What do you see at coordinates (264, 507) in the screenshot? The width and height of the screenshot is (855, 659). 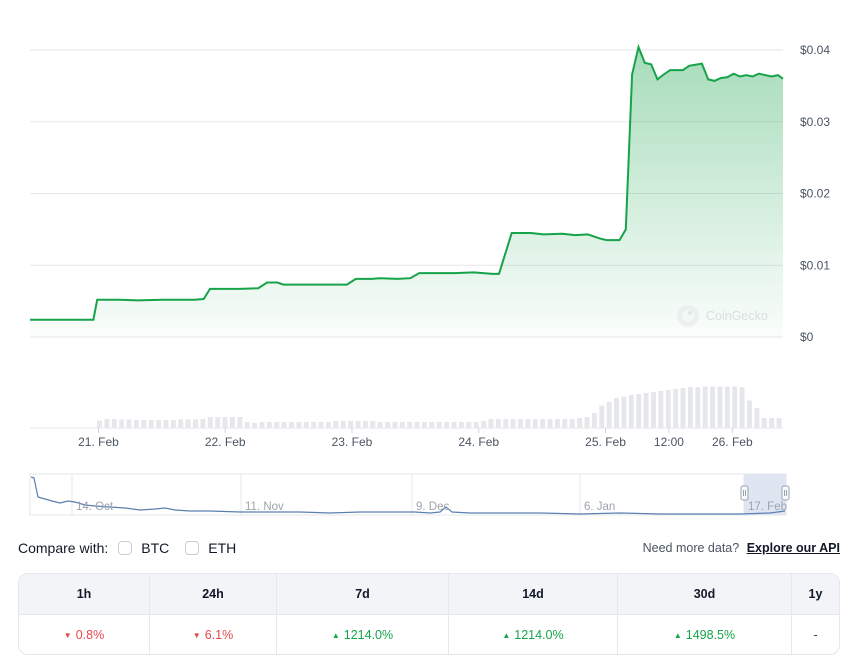 I see `navigator-label: 11. Nov` at bounding box center [264, 507].